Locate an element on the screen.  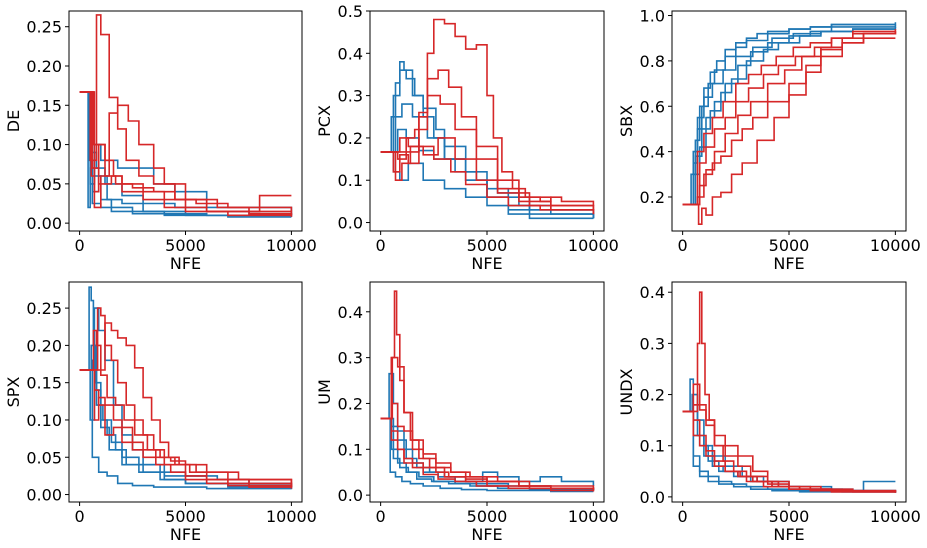
y-axis-label: UNDX is located at coordinates (626, 391).